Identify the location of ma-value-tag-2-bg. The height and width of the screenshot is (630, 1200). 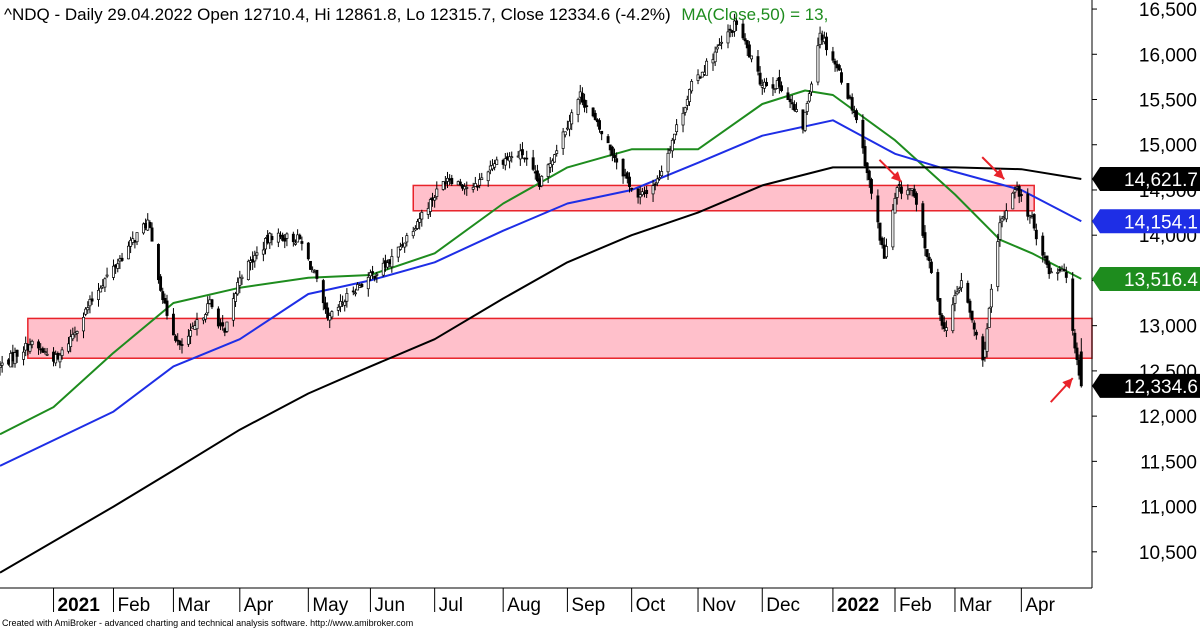
(1146, 178).